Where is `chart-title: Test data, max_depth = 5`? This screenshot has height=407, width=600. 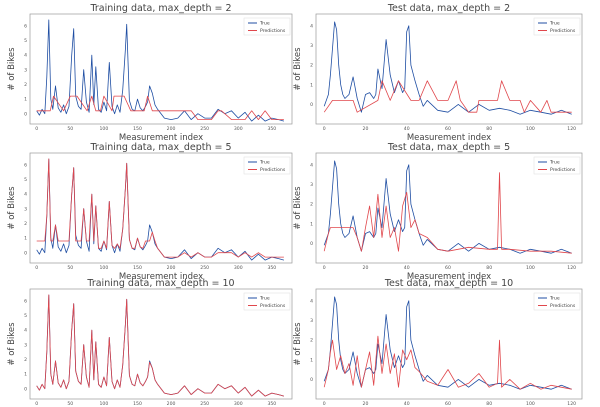 chart-title: Test data, max_depth = 5 is located at coordinates (448, 147).